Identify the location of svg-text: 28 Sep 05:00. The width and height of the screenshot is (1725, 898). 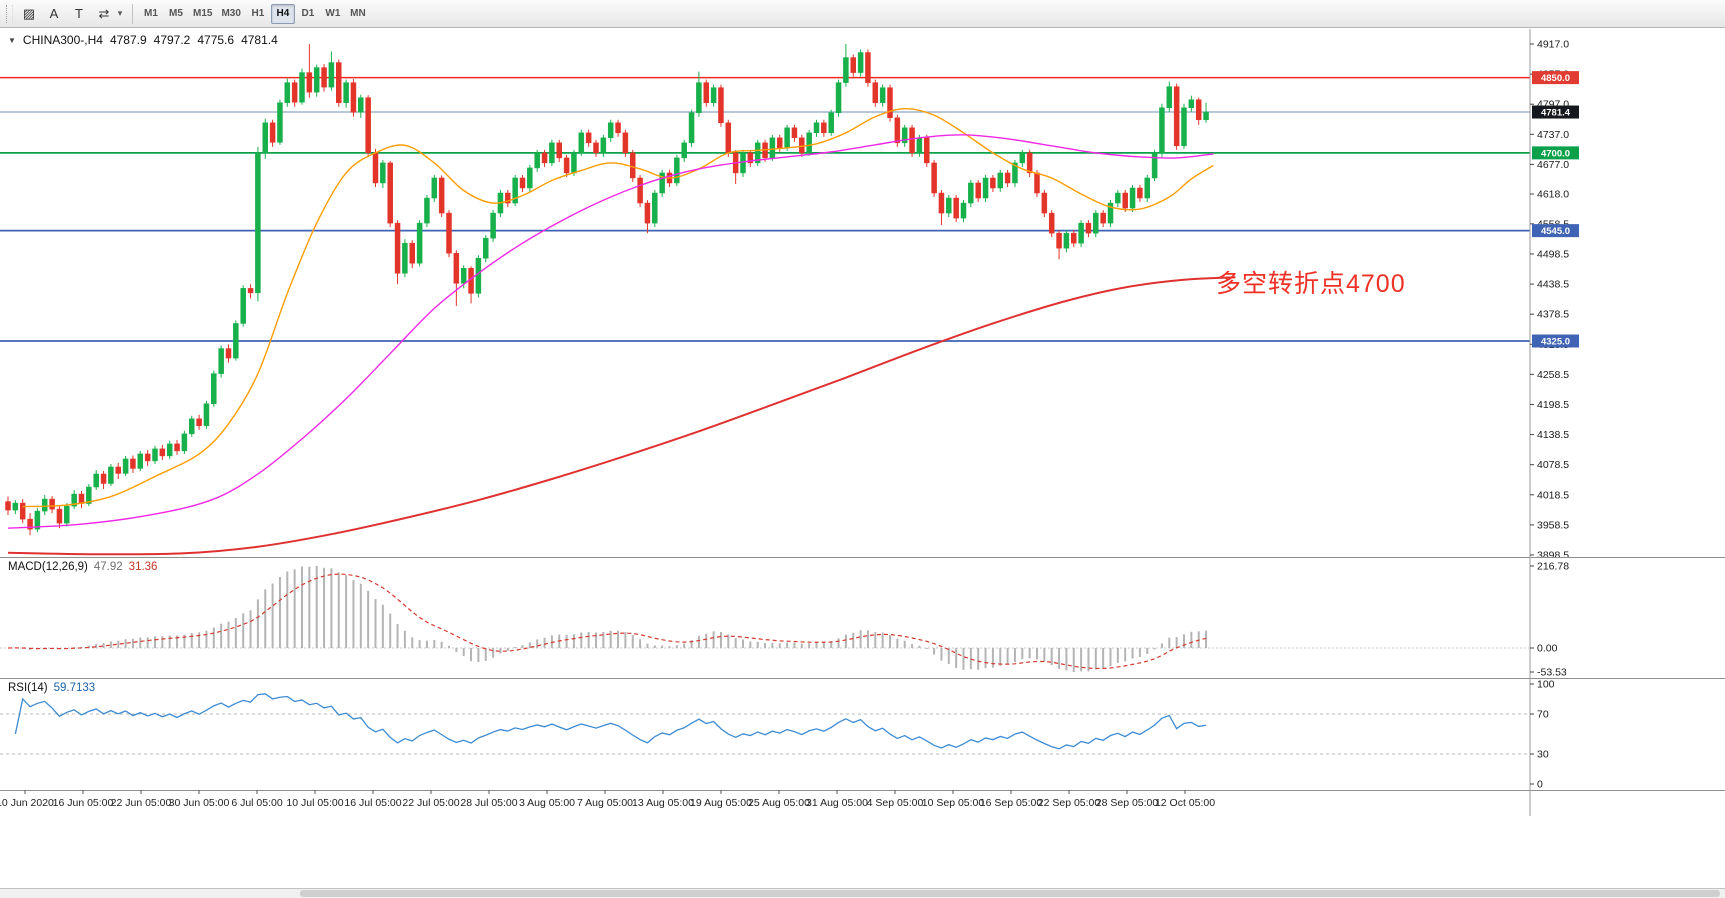
(1127, 803).